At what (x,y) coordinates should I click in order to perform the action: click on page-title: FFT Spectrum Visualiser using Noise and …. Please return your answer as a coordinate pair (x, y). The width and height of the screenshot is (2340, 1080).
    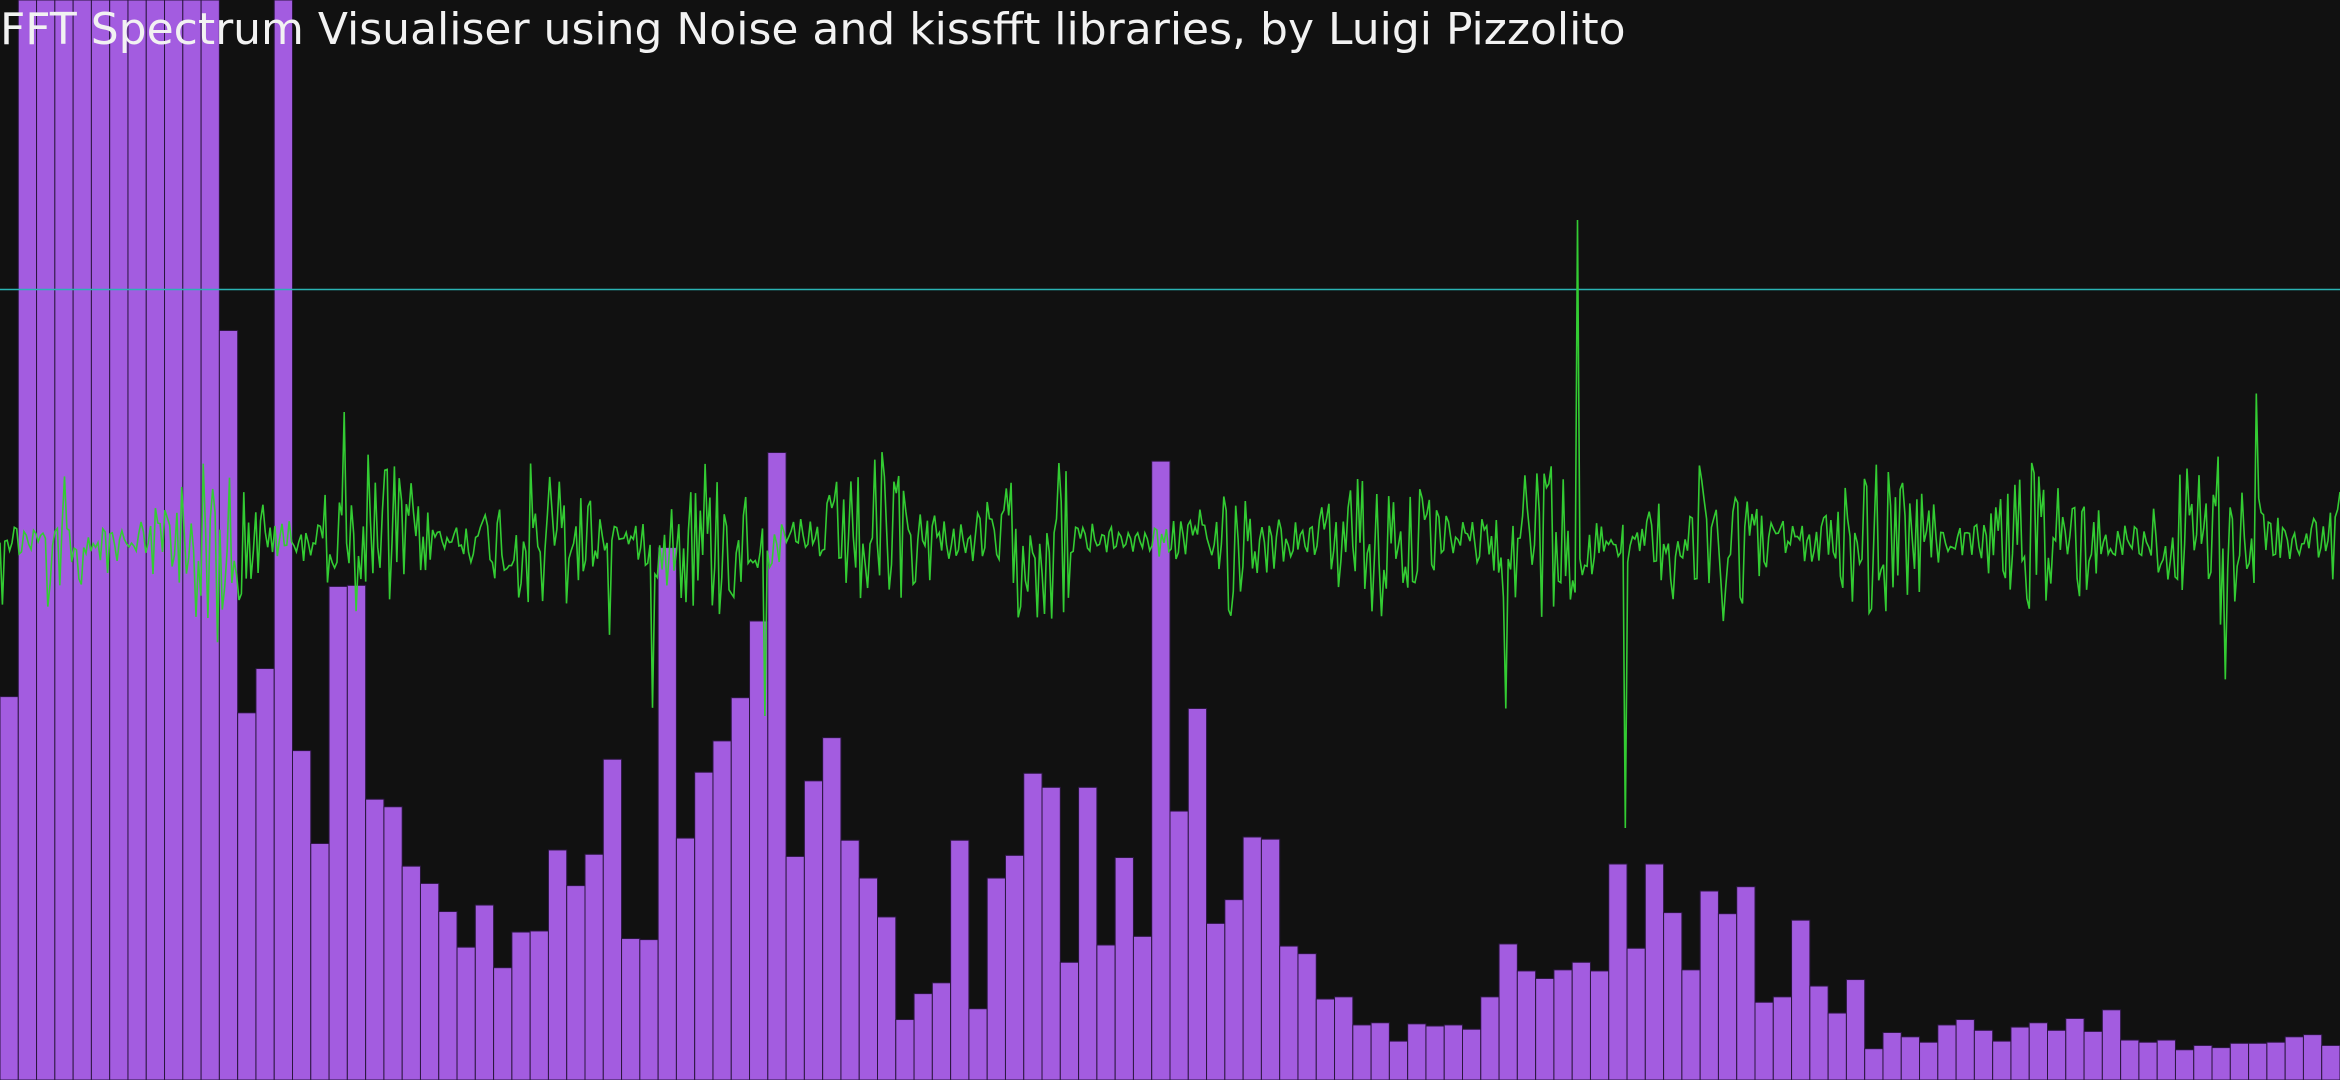
    Looking at the image, I should click on (813, 29).